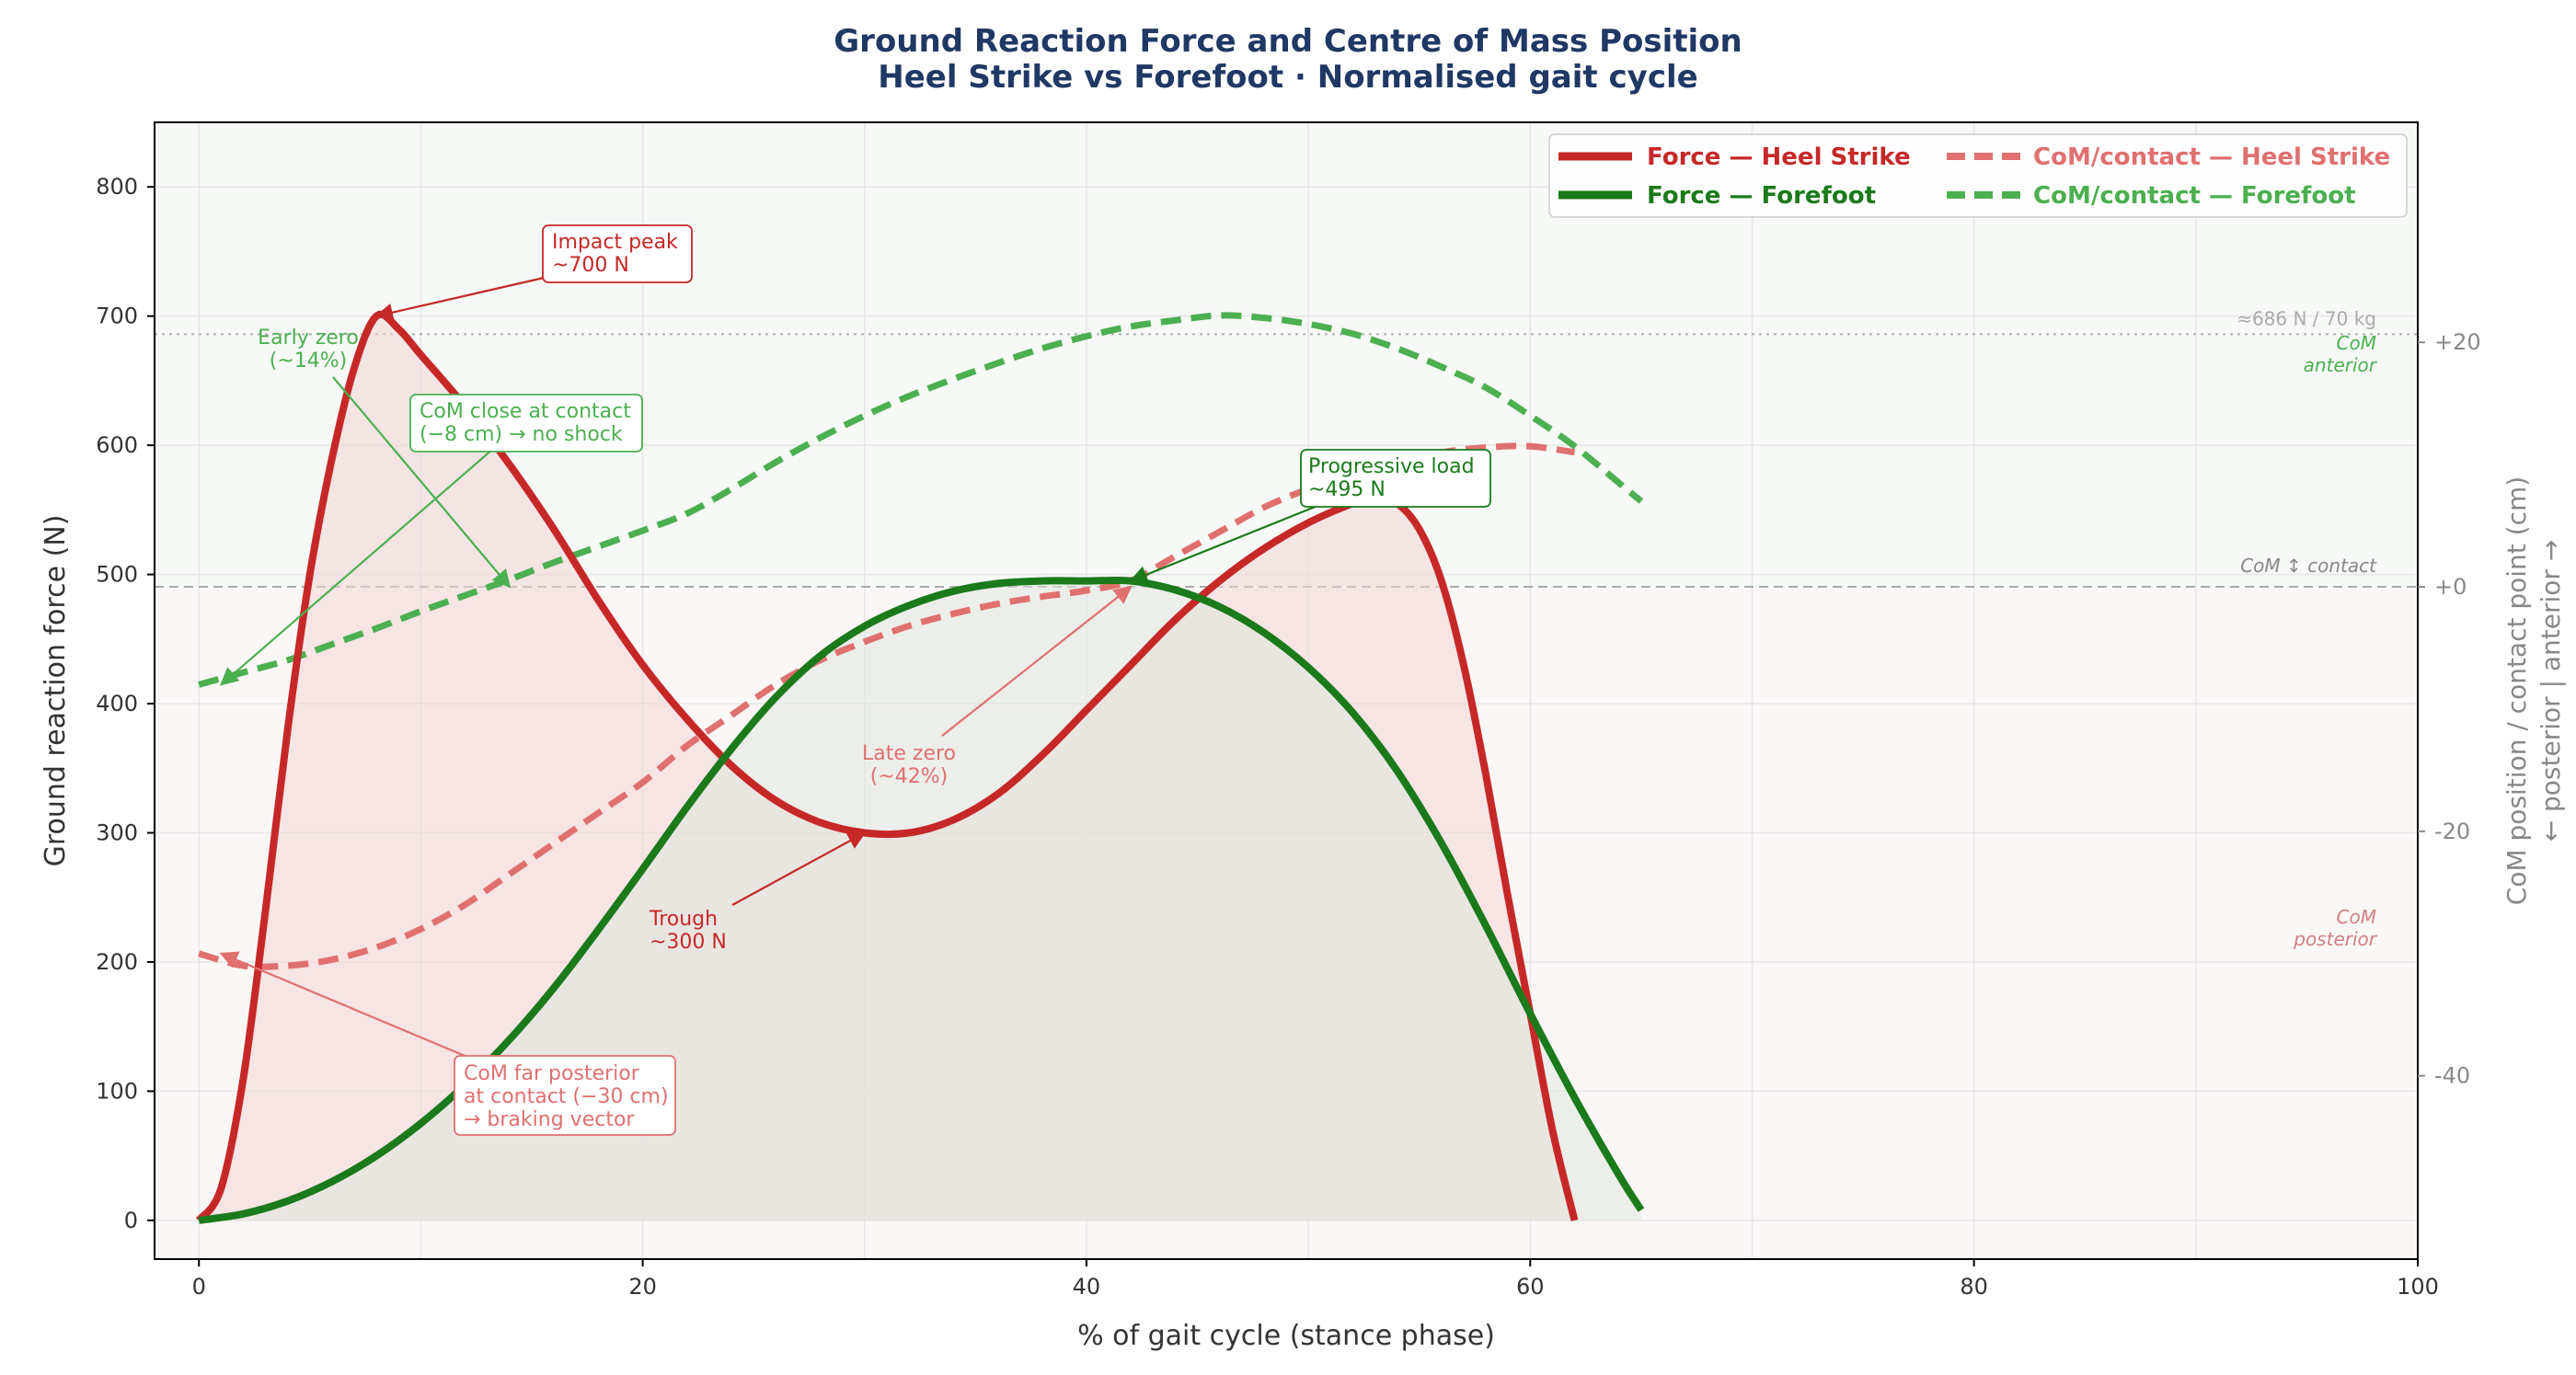 The image size is (2576, 1375). I want to click on annotation-arrow-late-zero, so click(1037, 661).